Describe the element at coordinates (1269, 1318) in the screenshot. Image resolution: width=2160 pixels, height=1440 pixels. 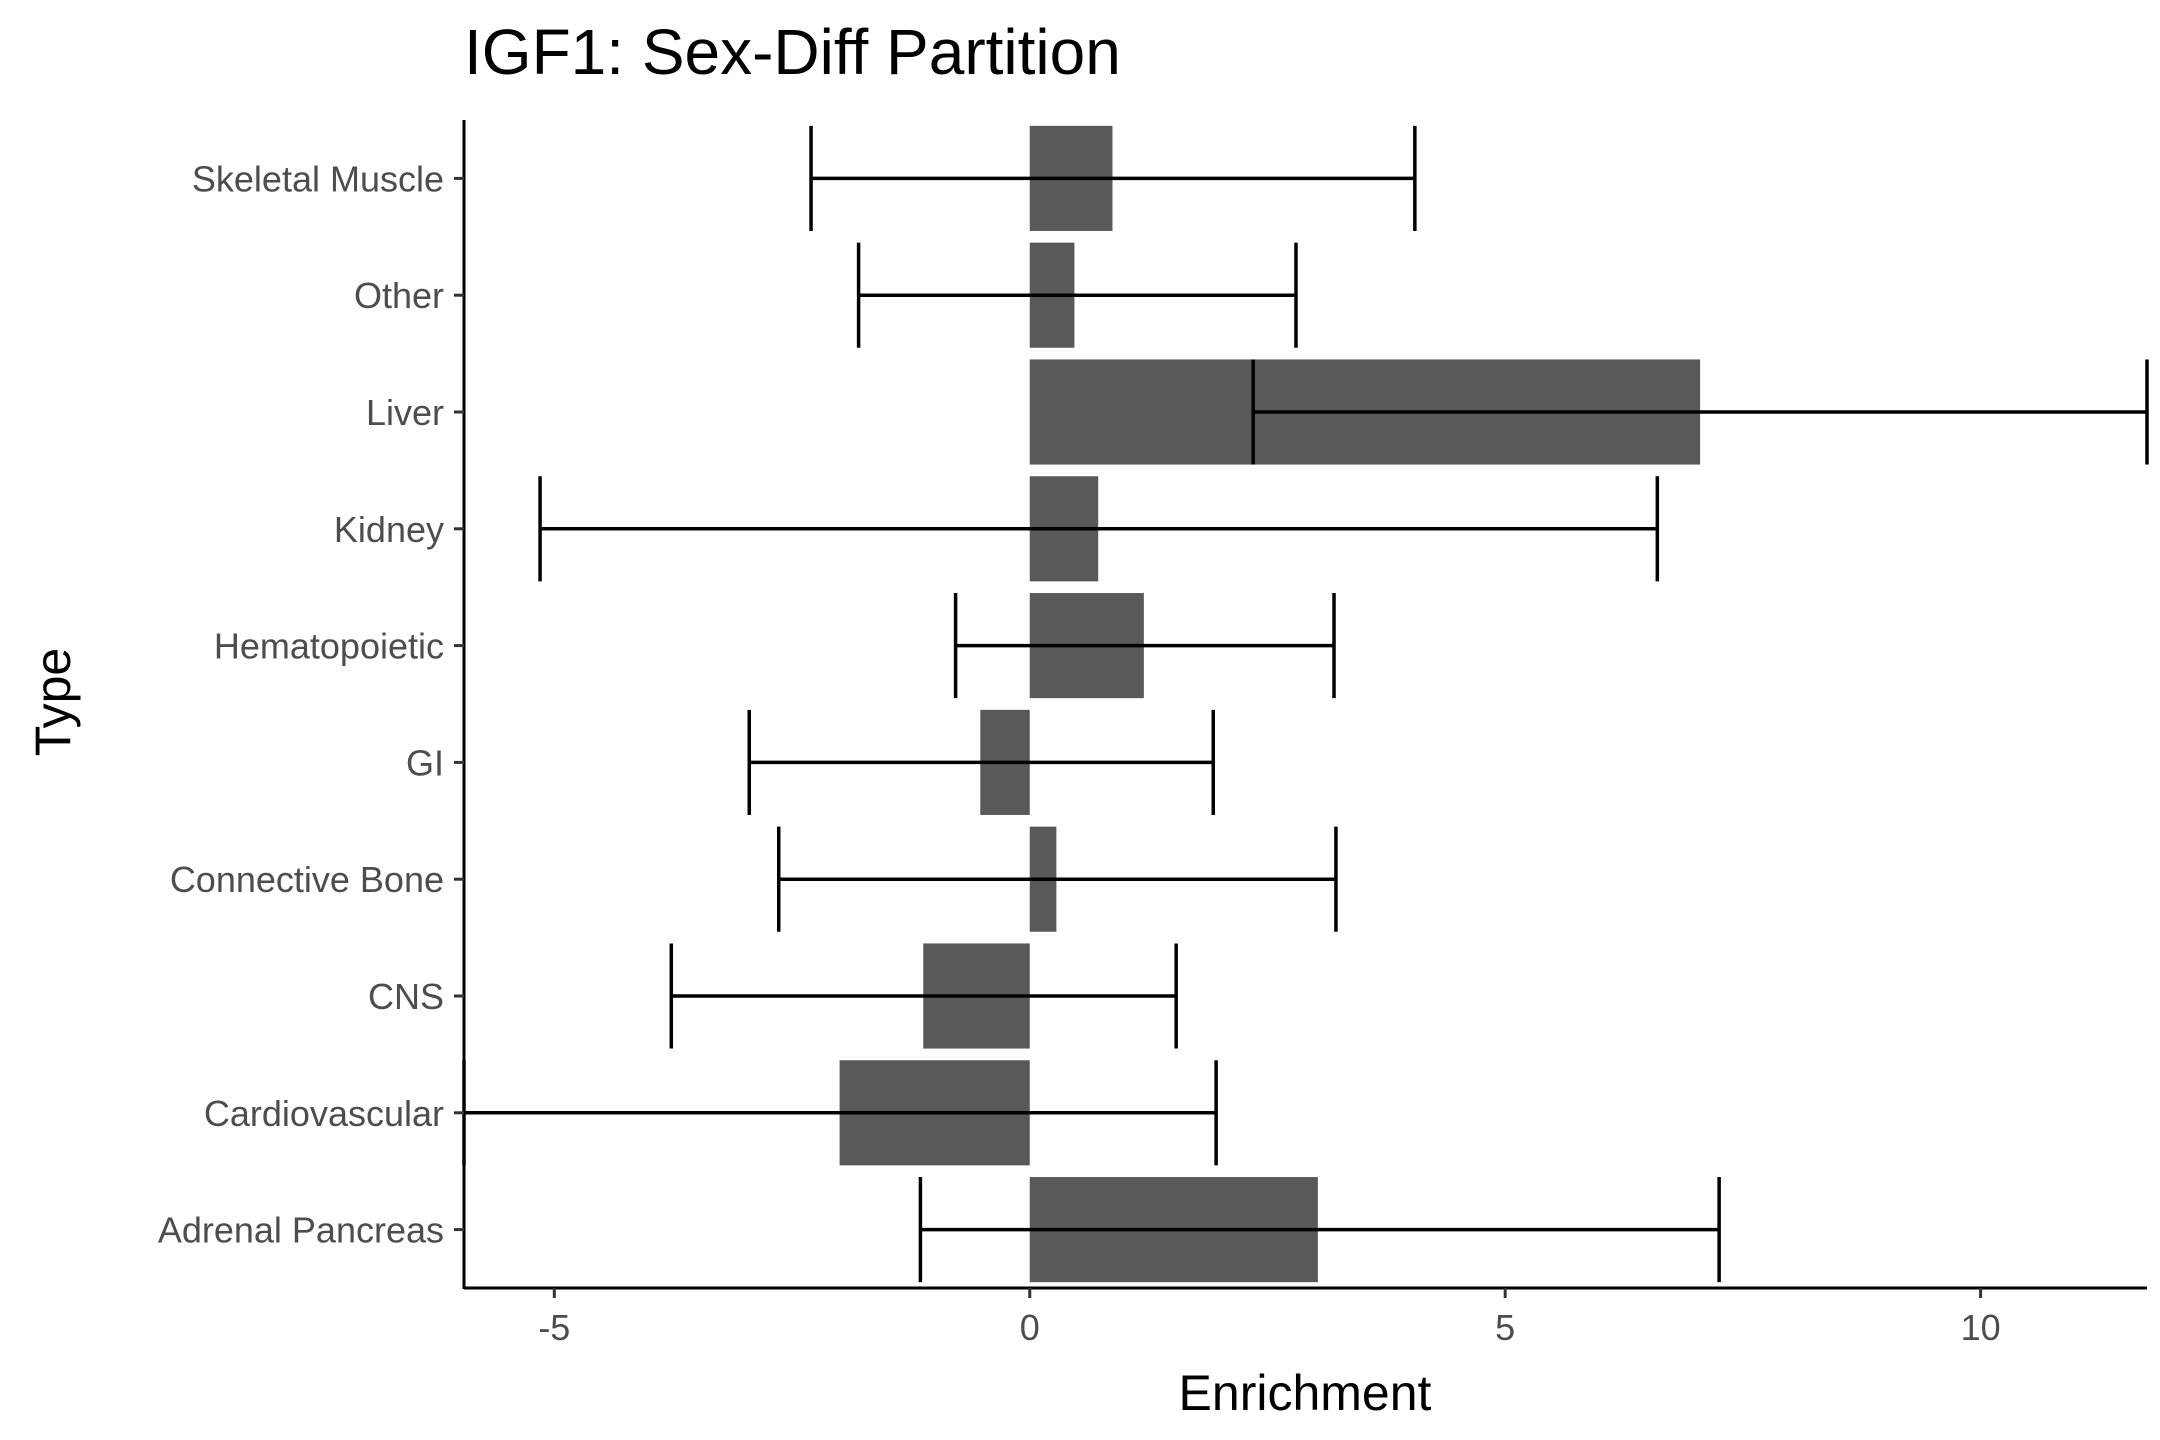
I see `x-ticks: -5 0 5 10` at that location.